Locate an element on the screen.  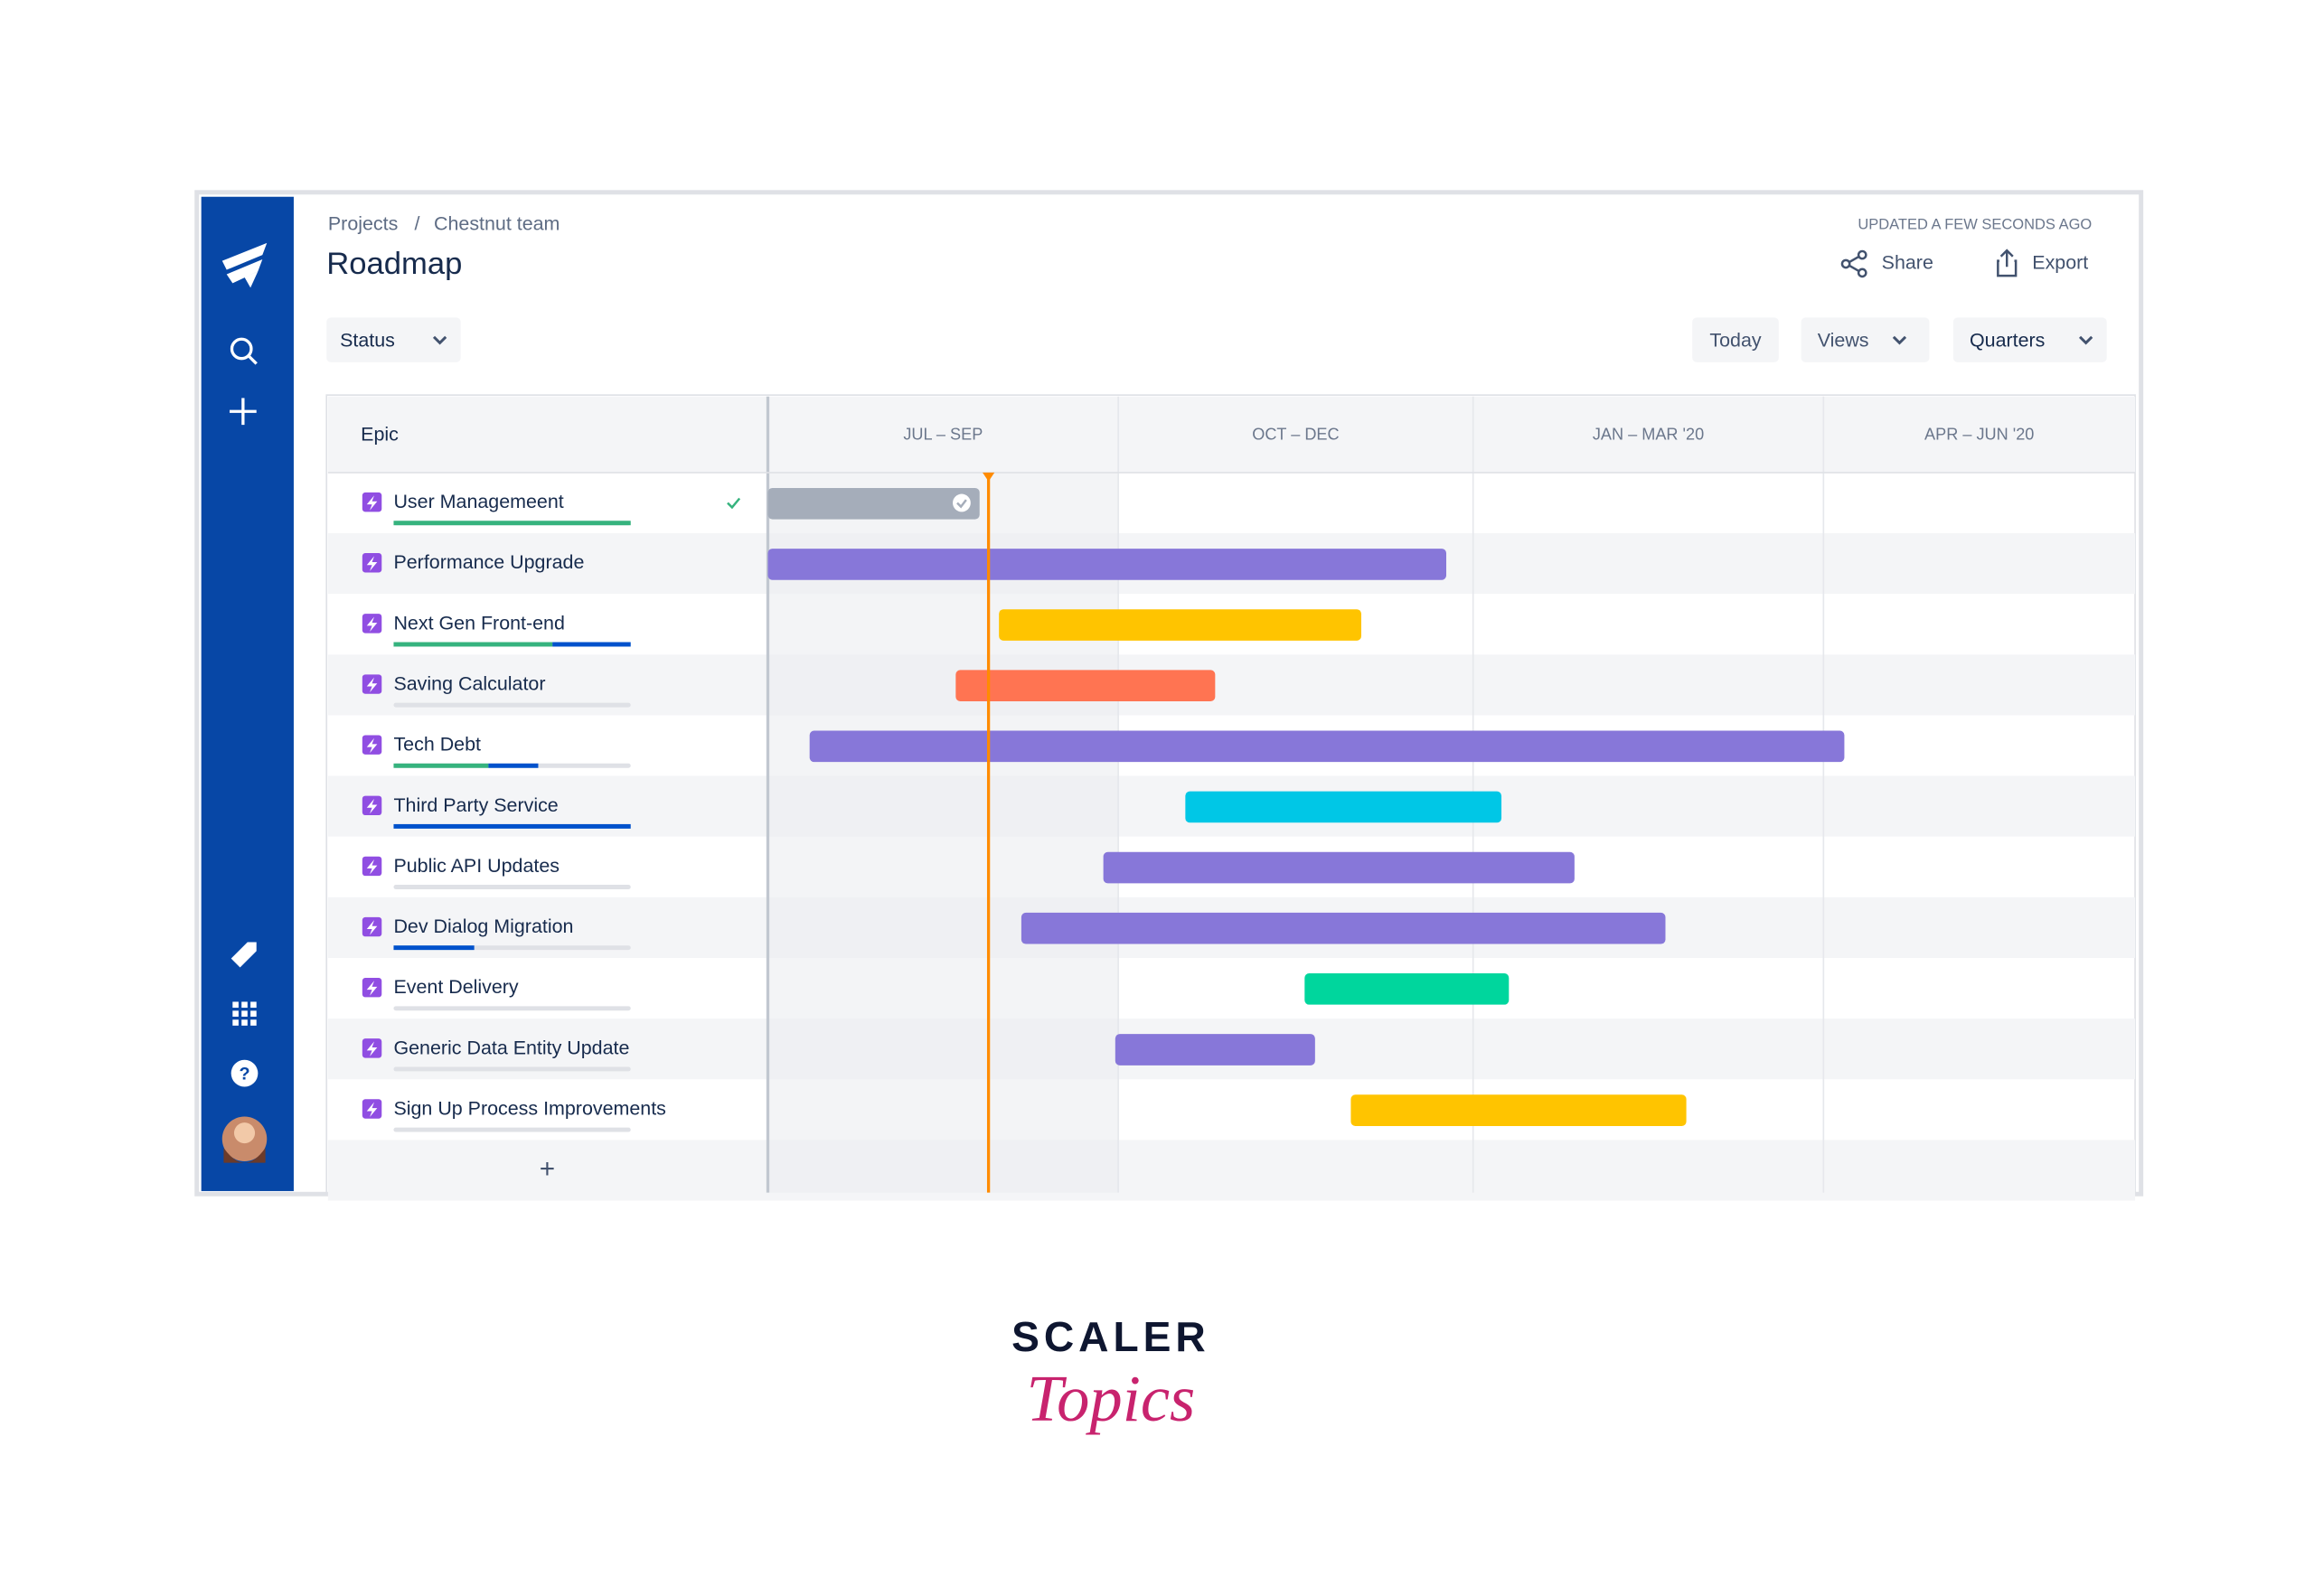
export-label: Export is located at coordinates (2060, 263).